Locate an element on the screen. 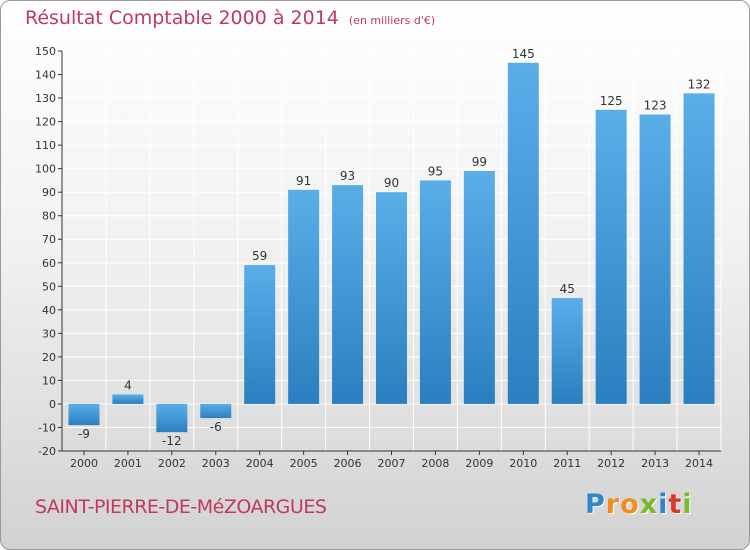  bar-2011 is located at coordinates (567, 351).